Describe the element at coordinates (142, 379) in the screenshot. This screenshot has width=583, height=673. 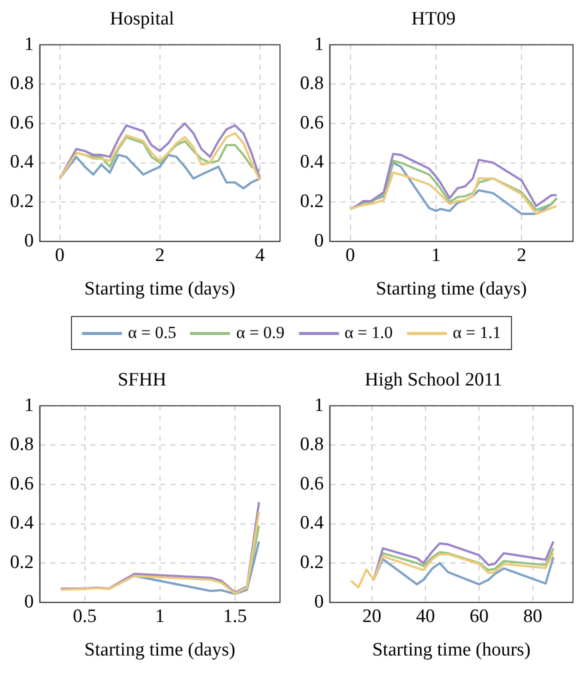
I see `chart-title: SFHH` at that location.